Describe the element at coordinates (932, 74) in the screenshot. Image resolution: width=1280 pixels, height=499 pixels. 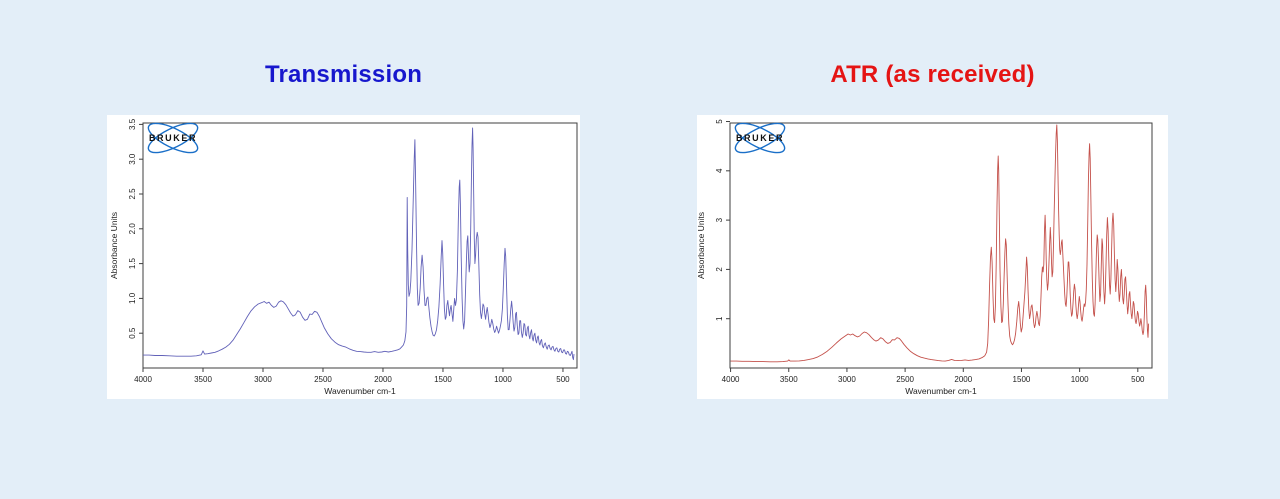
I see `atr-title: ATR (as received)` at that location.